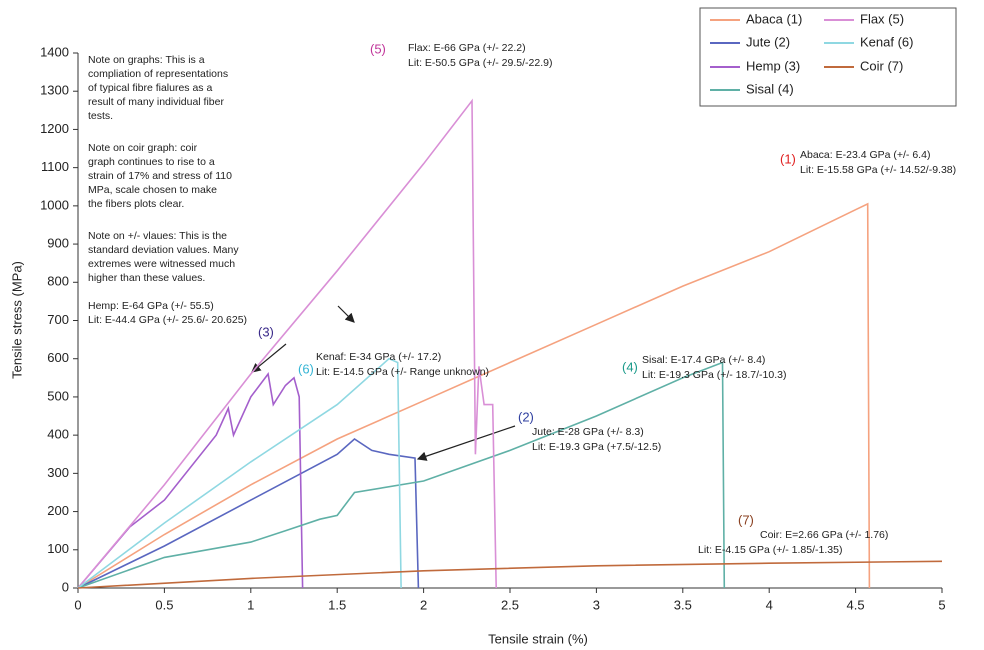 This screenshot has height=650, width=984. What do you see at coordinates (770, 550) in the screenshot?
I see `annotation-text: Lit: E-4.15 GPa (+/- 1.85/-1.35)` at bounding box center [770, 550].